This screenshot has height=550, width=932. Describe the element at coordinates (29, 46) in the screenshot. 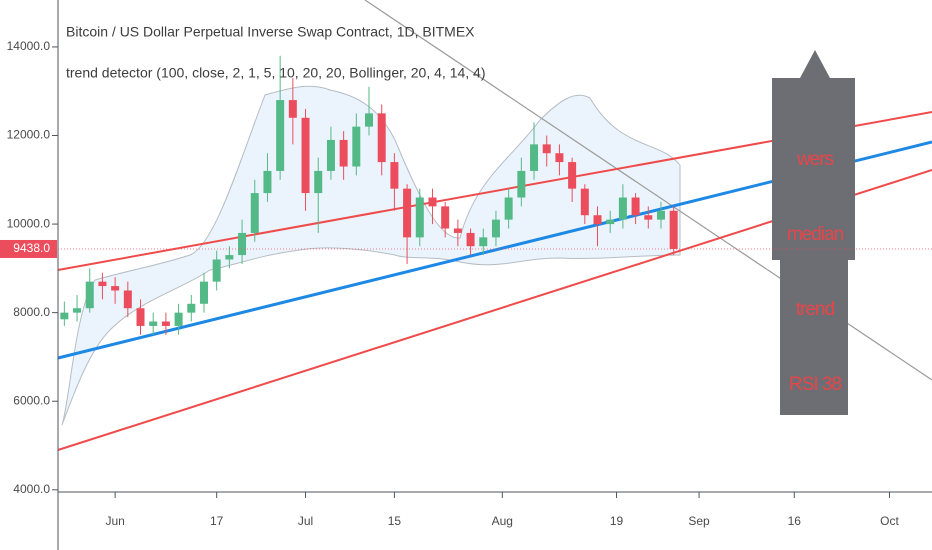

I see `y-tick-label: 14000.0` at that location.